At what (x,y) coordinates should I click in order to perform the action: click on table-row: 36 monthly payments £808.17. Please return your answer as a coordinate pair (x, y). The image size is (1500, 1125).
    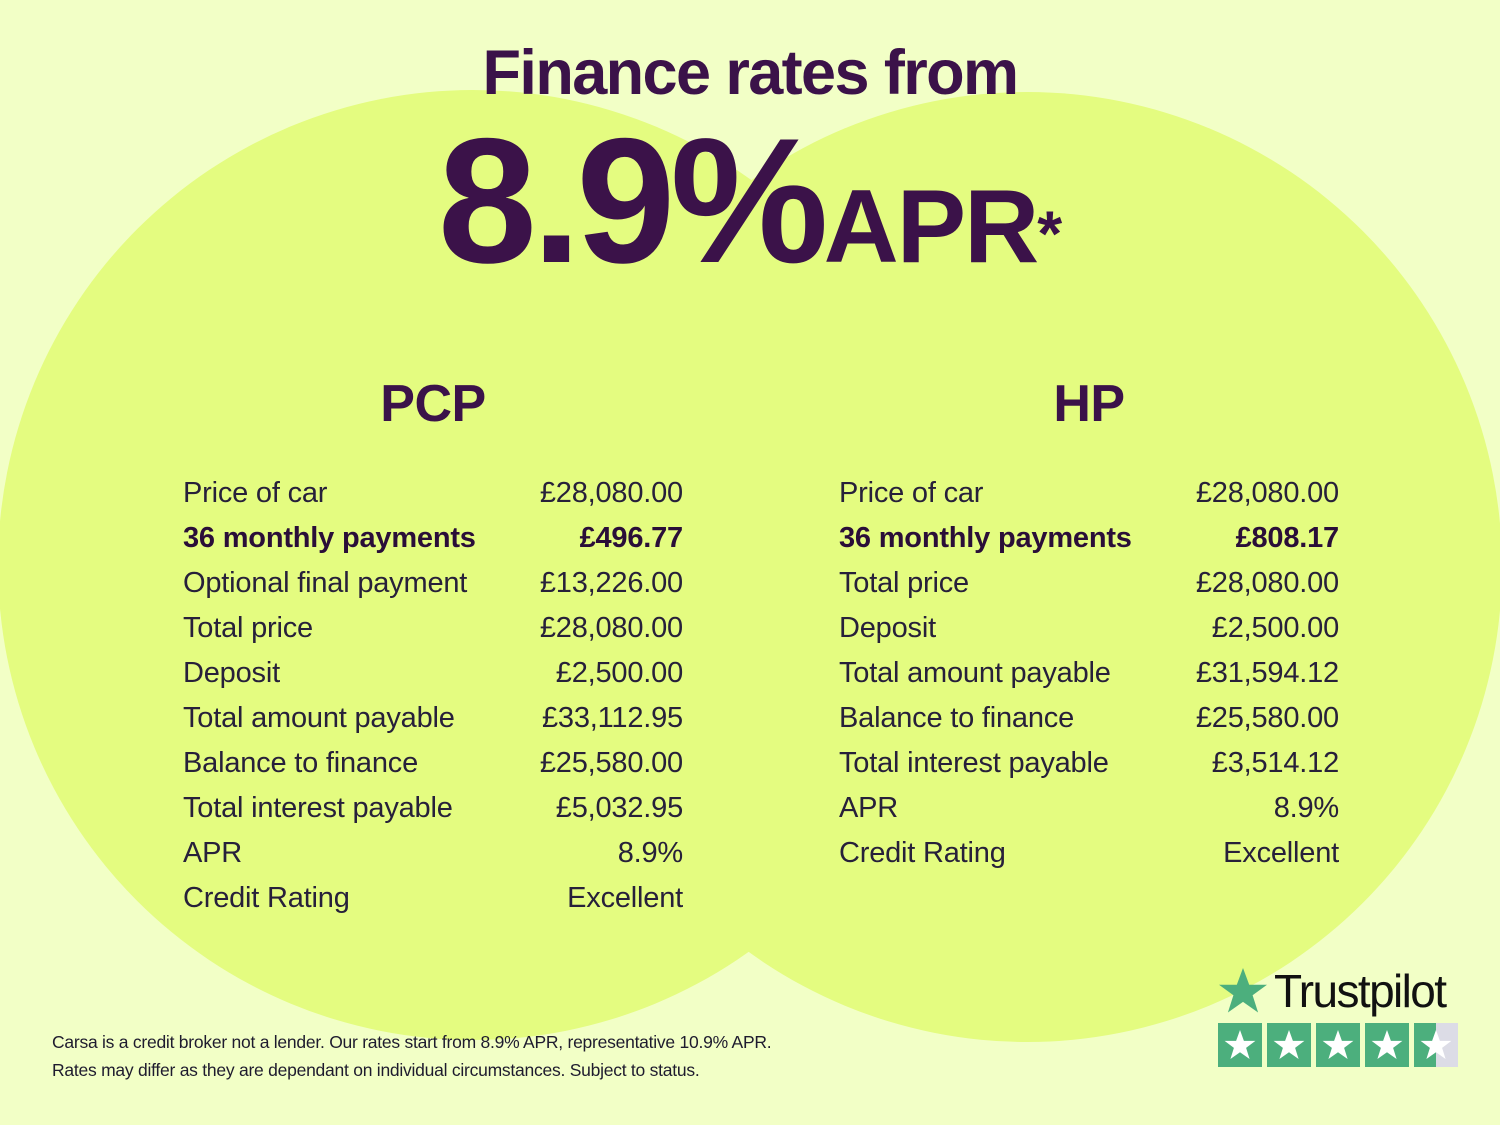
    Looking at the image, I should click on (1089, 544).